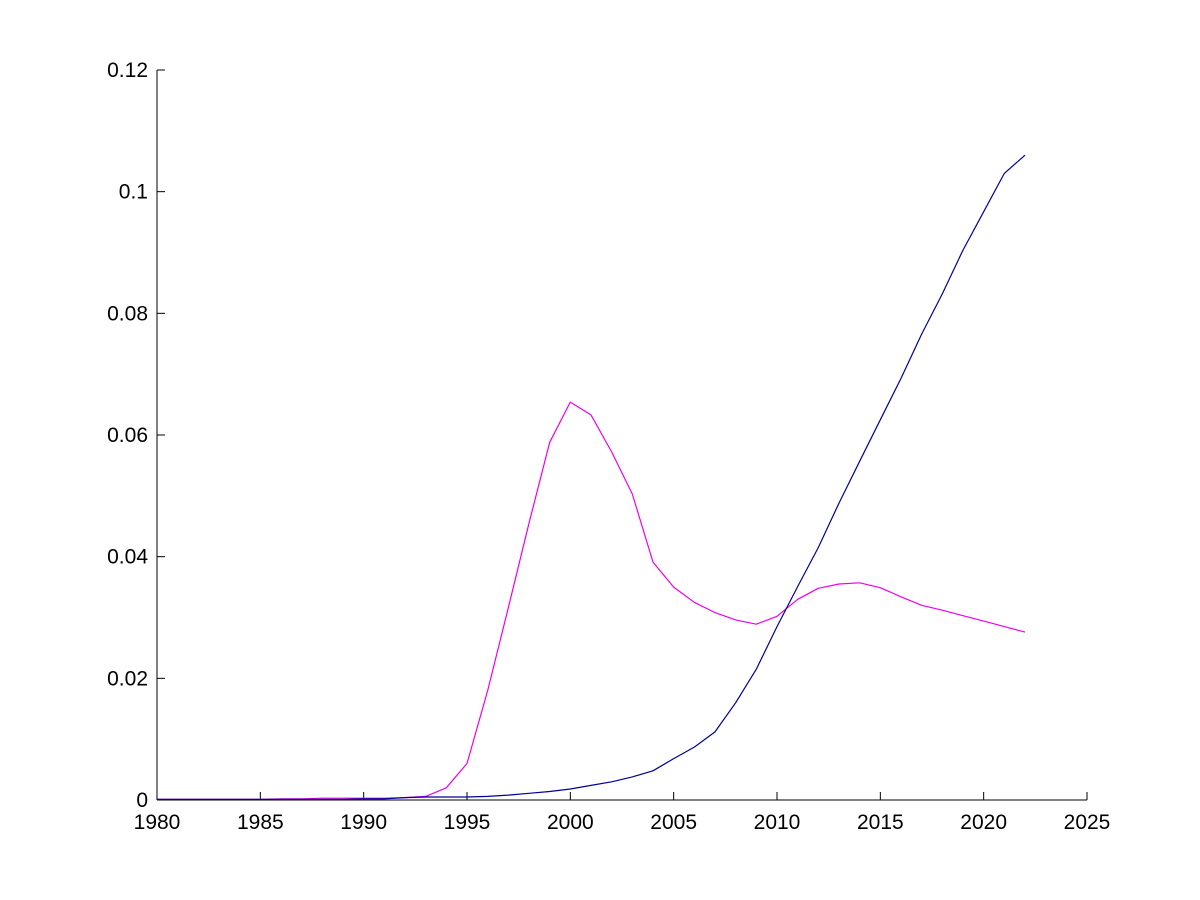 The width and height of the screenshot is (1200, 900). Describe the element at coordinates (777, 822) in the screenshot. I see `x-tick-label: 2010` at that location.